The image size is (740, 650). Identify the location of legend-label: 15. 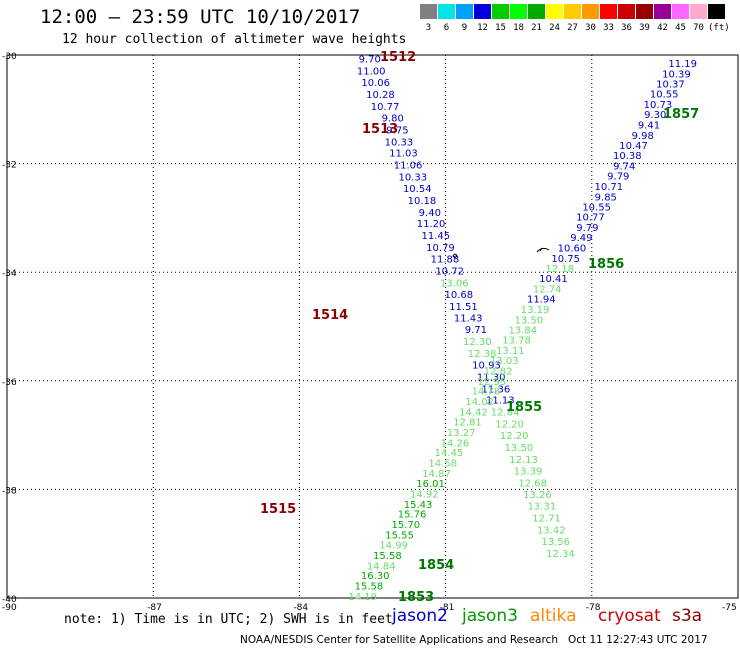
(500, 28).